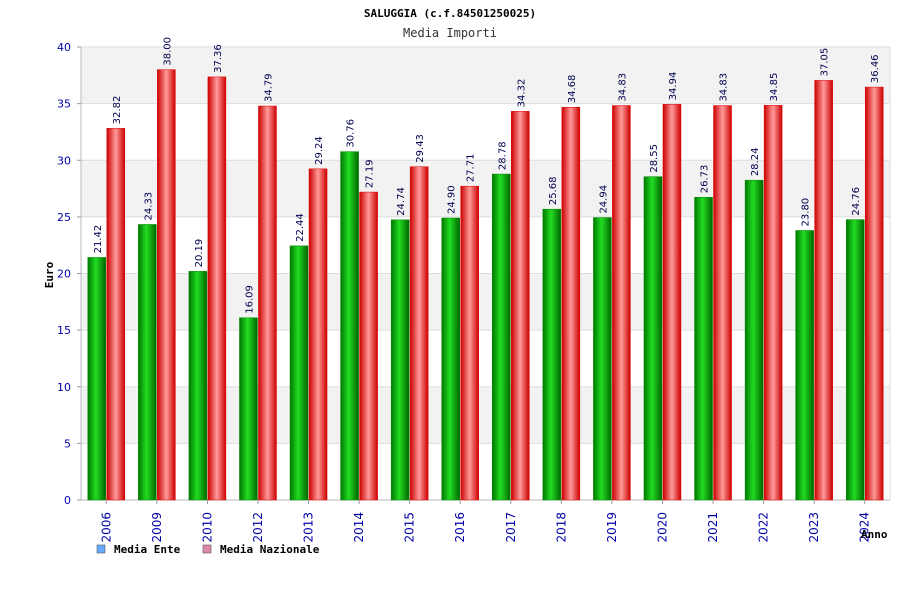 The image size is (900, 600). Describe the element at coordinates (319, 150) in the screenshot. I see `data-label: 29.24` at that location.